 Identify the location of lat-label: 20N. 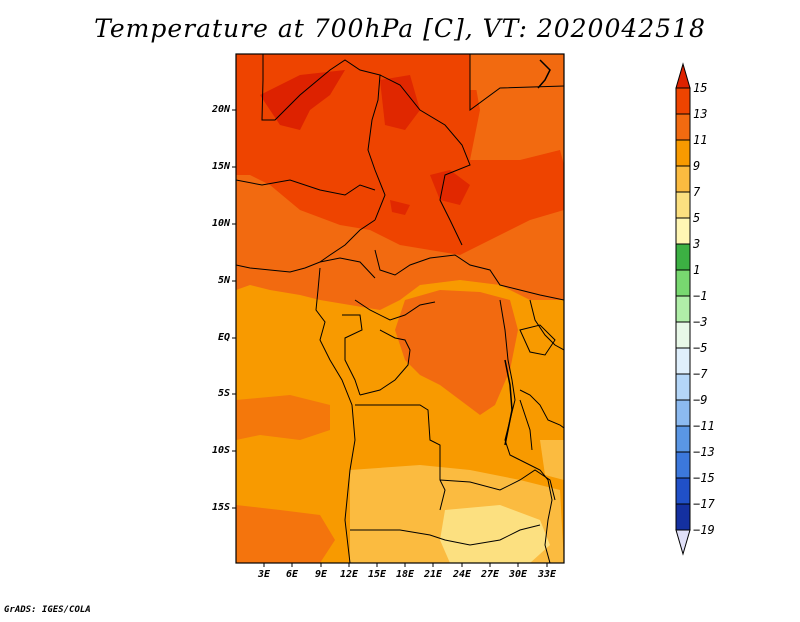
(220, 109).